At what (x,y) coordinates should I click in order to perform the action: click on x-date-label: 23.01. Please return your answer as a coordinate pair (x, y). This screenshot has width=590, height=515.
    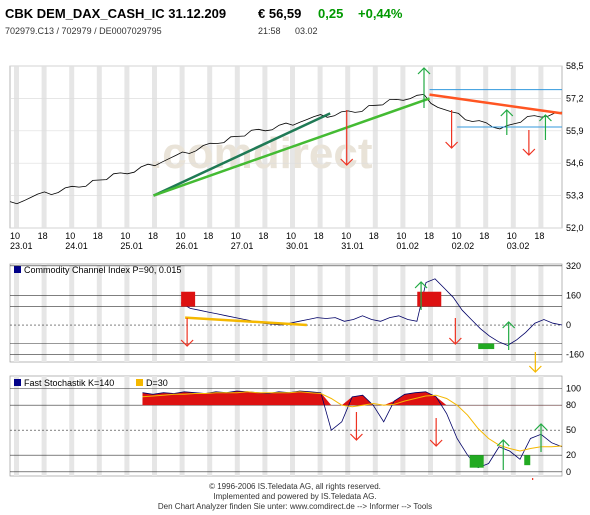
    Looking at the image, I should click on (21, 246).